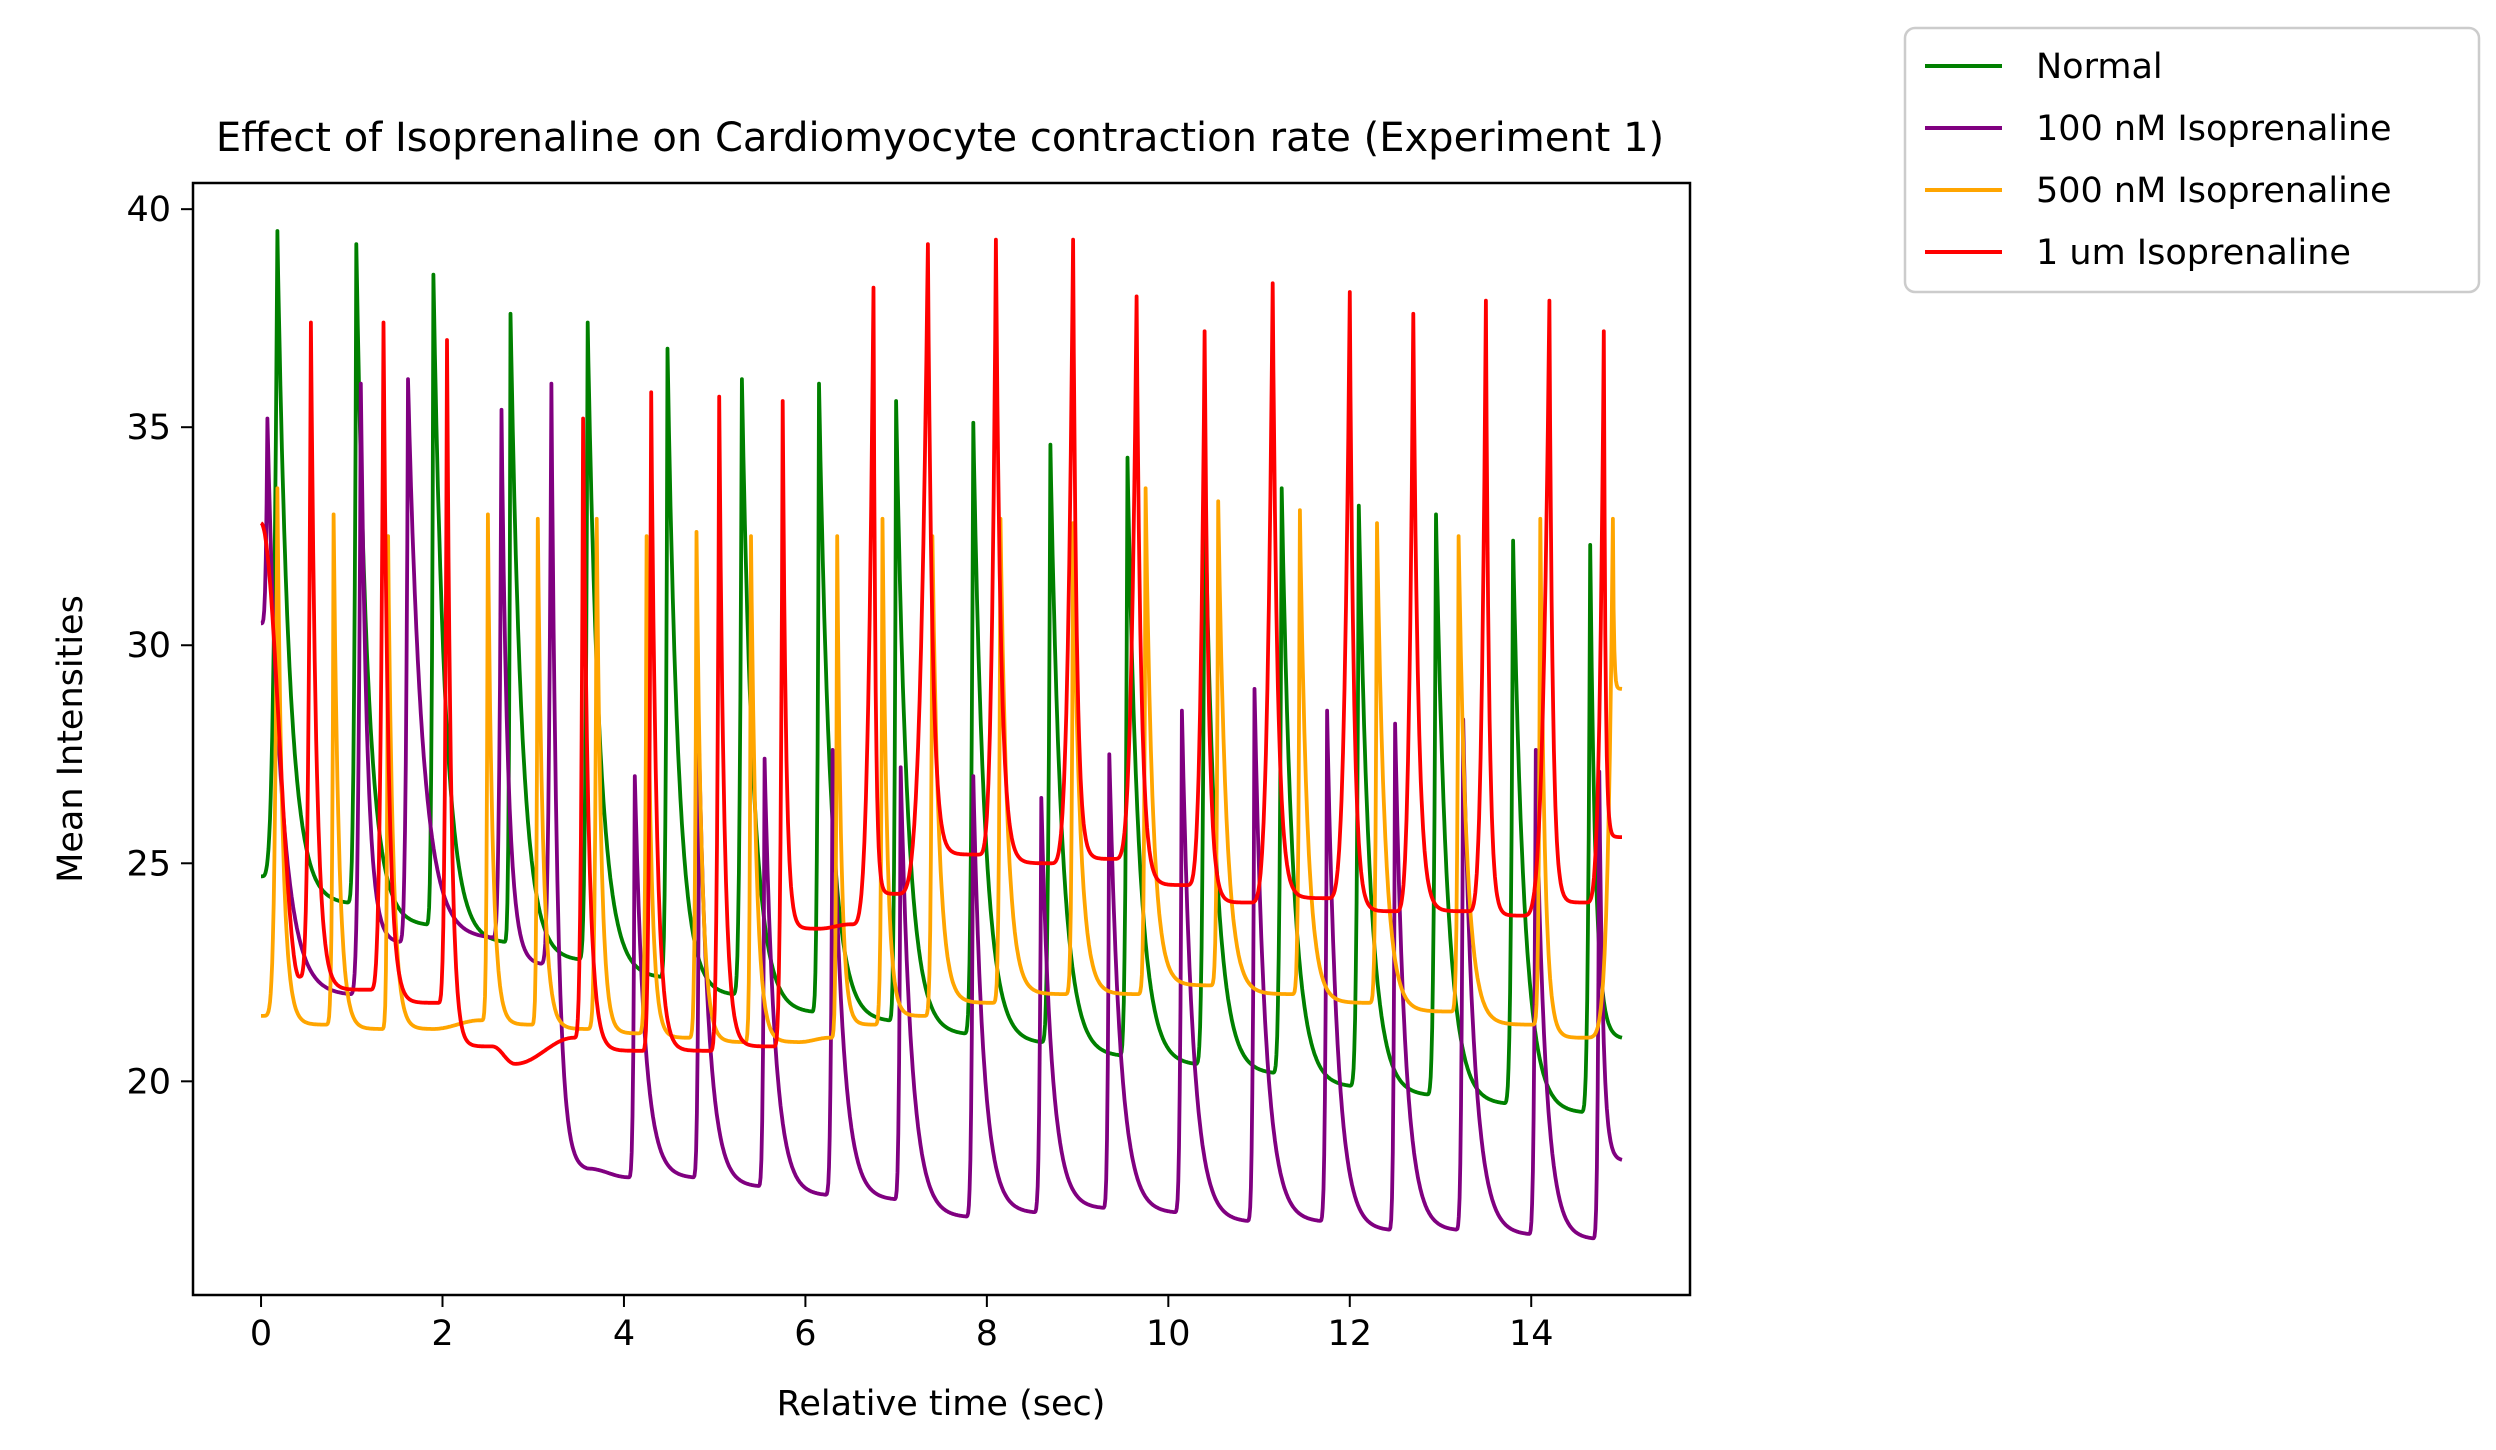 This screenshot has height=1450, width=2496. Describe the element at coordinates (2099, 67) in the screenshot. I see `legend-label: Normal` at that location.